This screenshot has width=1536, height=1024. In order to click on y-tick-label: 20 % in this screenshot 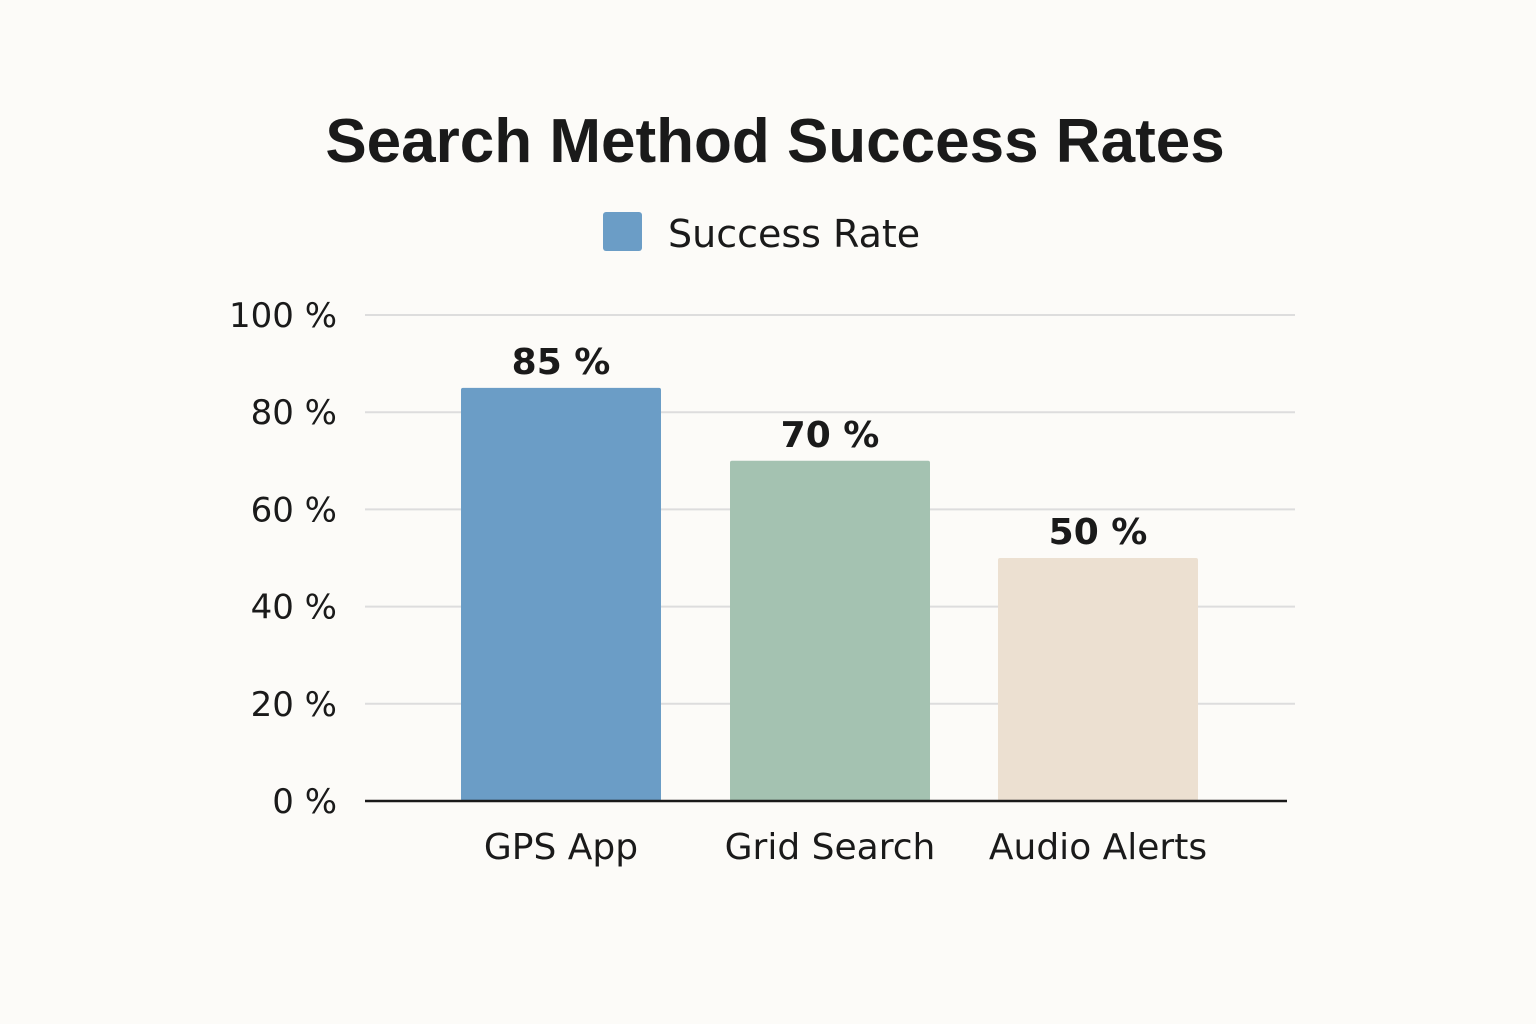, I will do `click(294, 705)`.